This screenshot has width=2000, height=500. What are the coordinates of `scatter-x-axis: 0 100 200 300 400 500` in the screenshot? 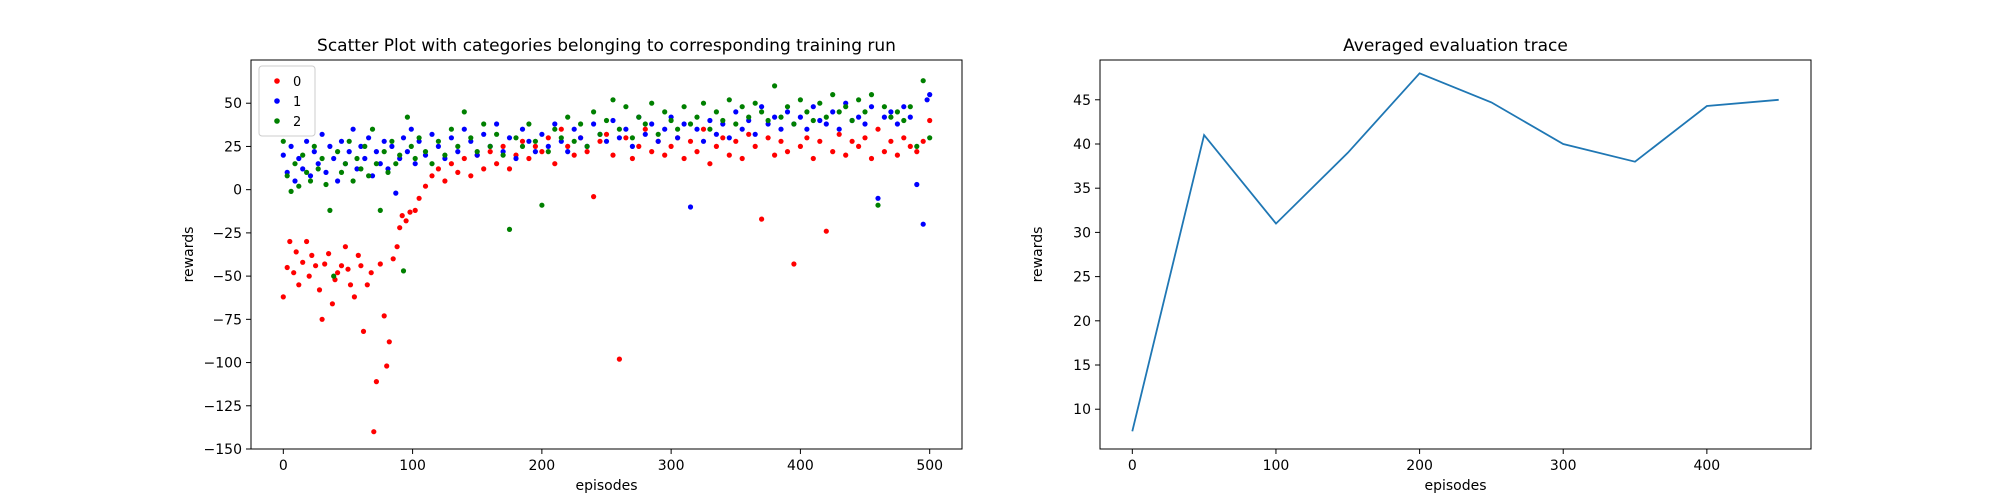 It's located at (611, 461).